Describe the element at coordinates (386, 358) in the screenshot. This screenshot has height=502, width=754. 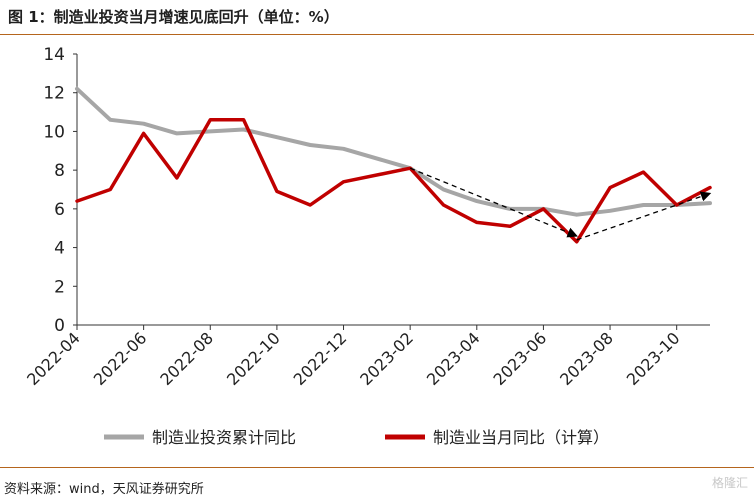
I see `x-tick-label: 2023-02` at that location.